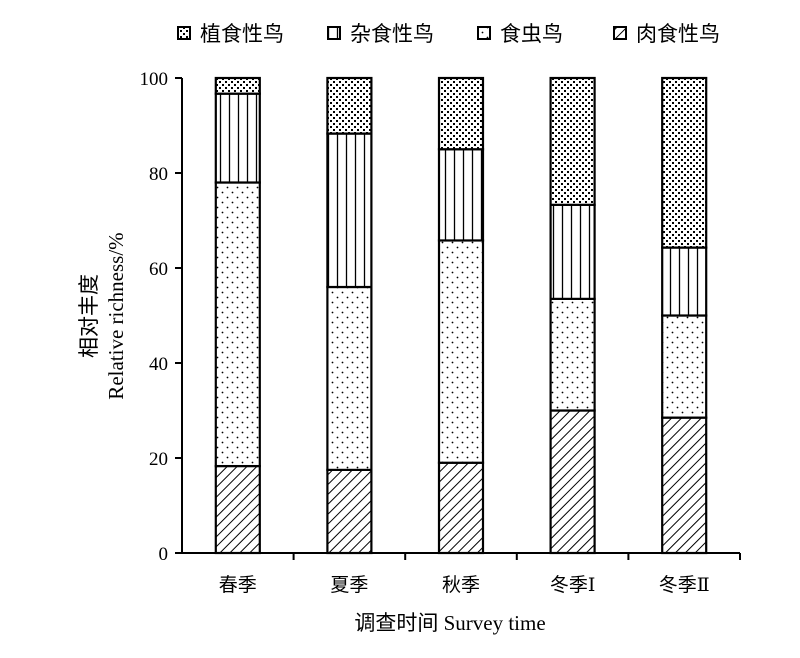 The height and width of the screenshot is (658, 800). Describe the element at coordinates (158, 459) in the screenshot. I see `y-tick-label-1: 20` at that location.